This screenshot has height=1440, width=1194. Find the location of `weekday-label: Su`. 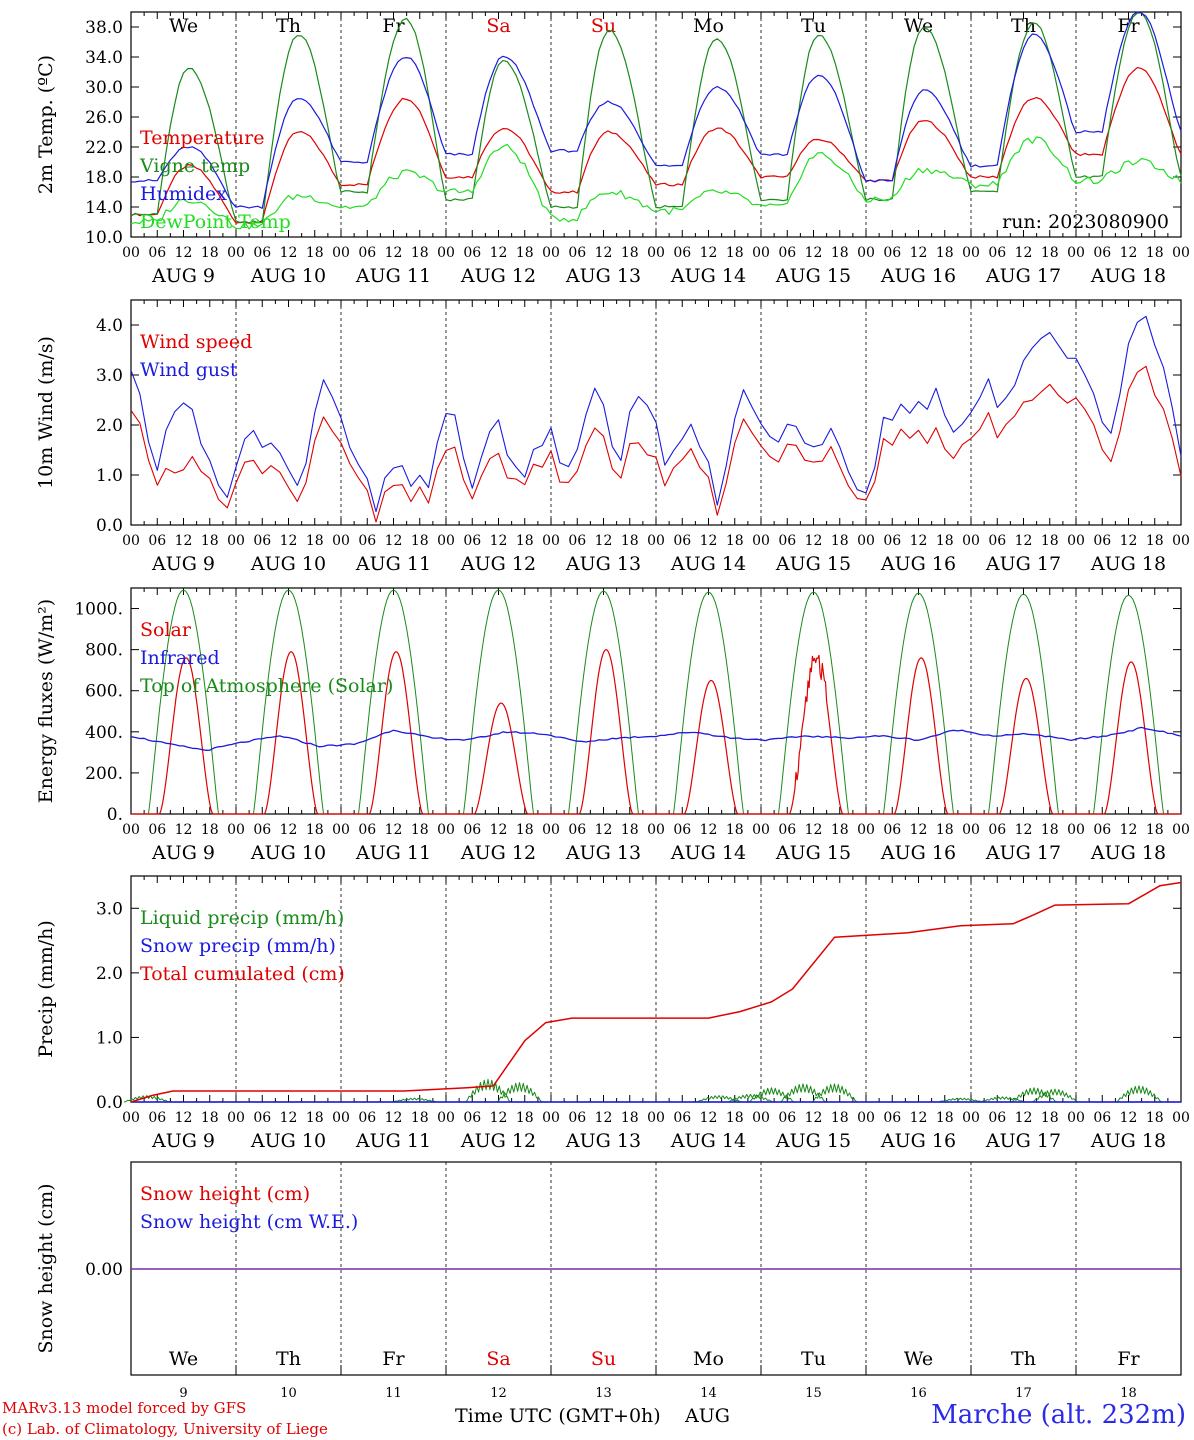

weekday-label: Su is located at coordinates (603, 26).